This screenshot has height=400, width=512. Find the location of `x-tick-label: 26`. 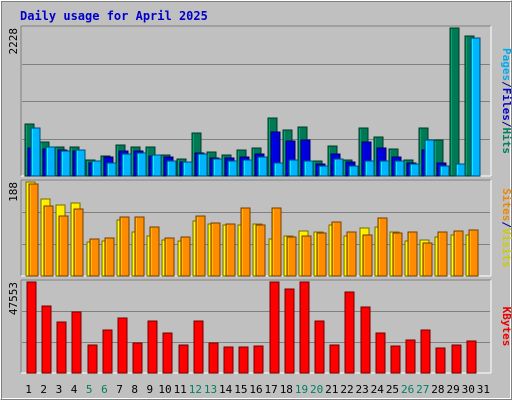

x-tick-label: 26 is located at coordinates (407, 389).